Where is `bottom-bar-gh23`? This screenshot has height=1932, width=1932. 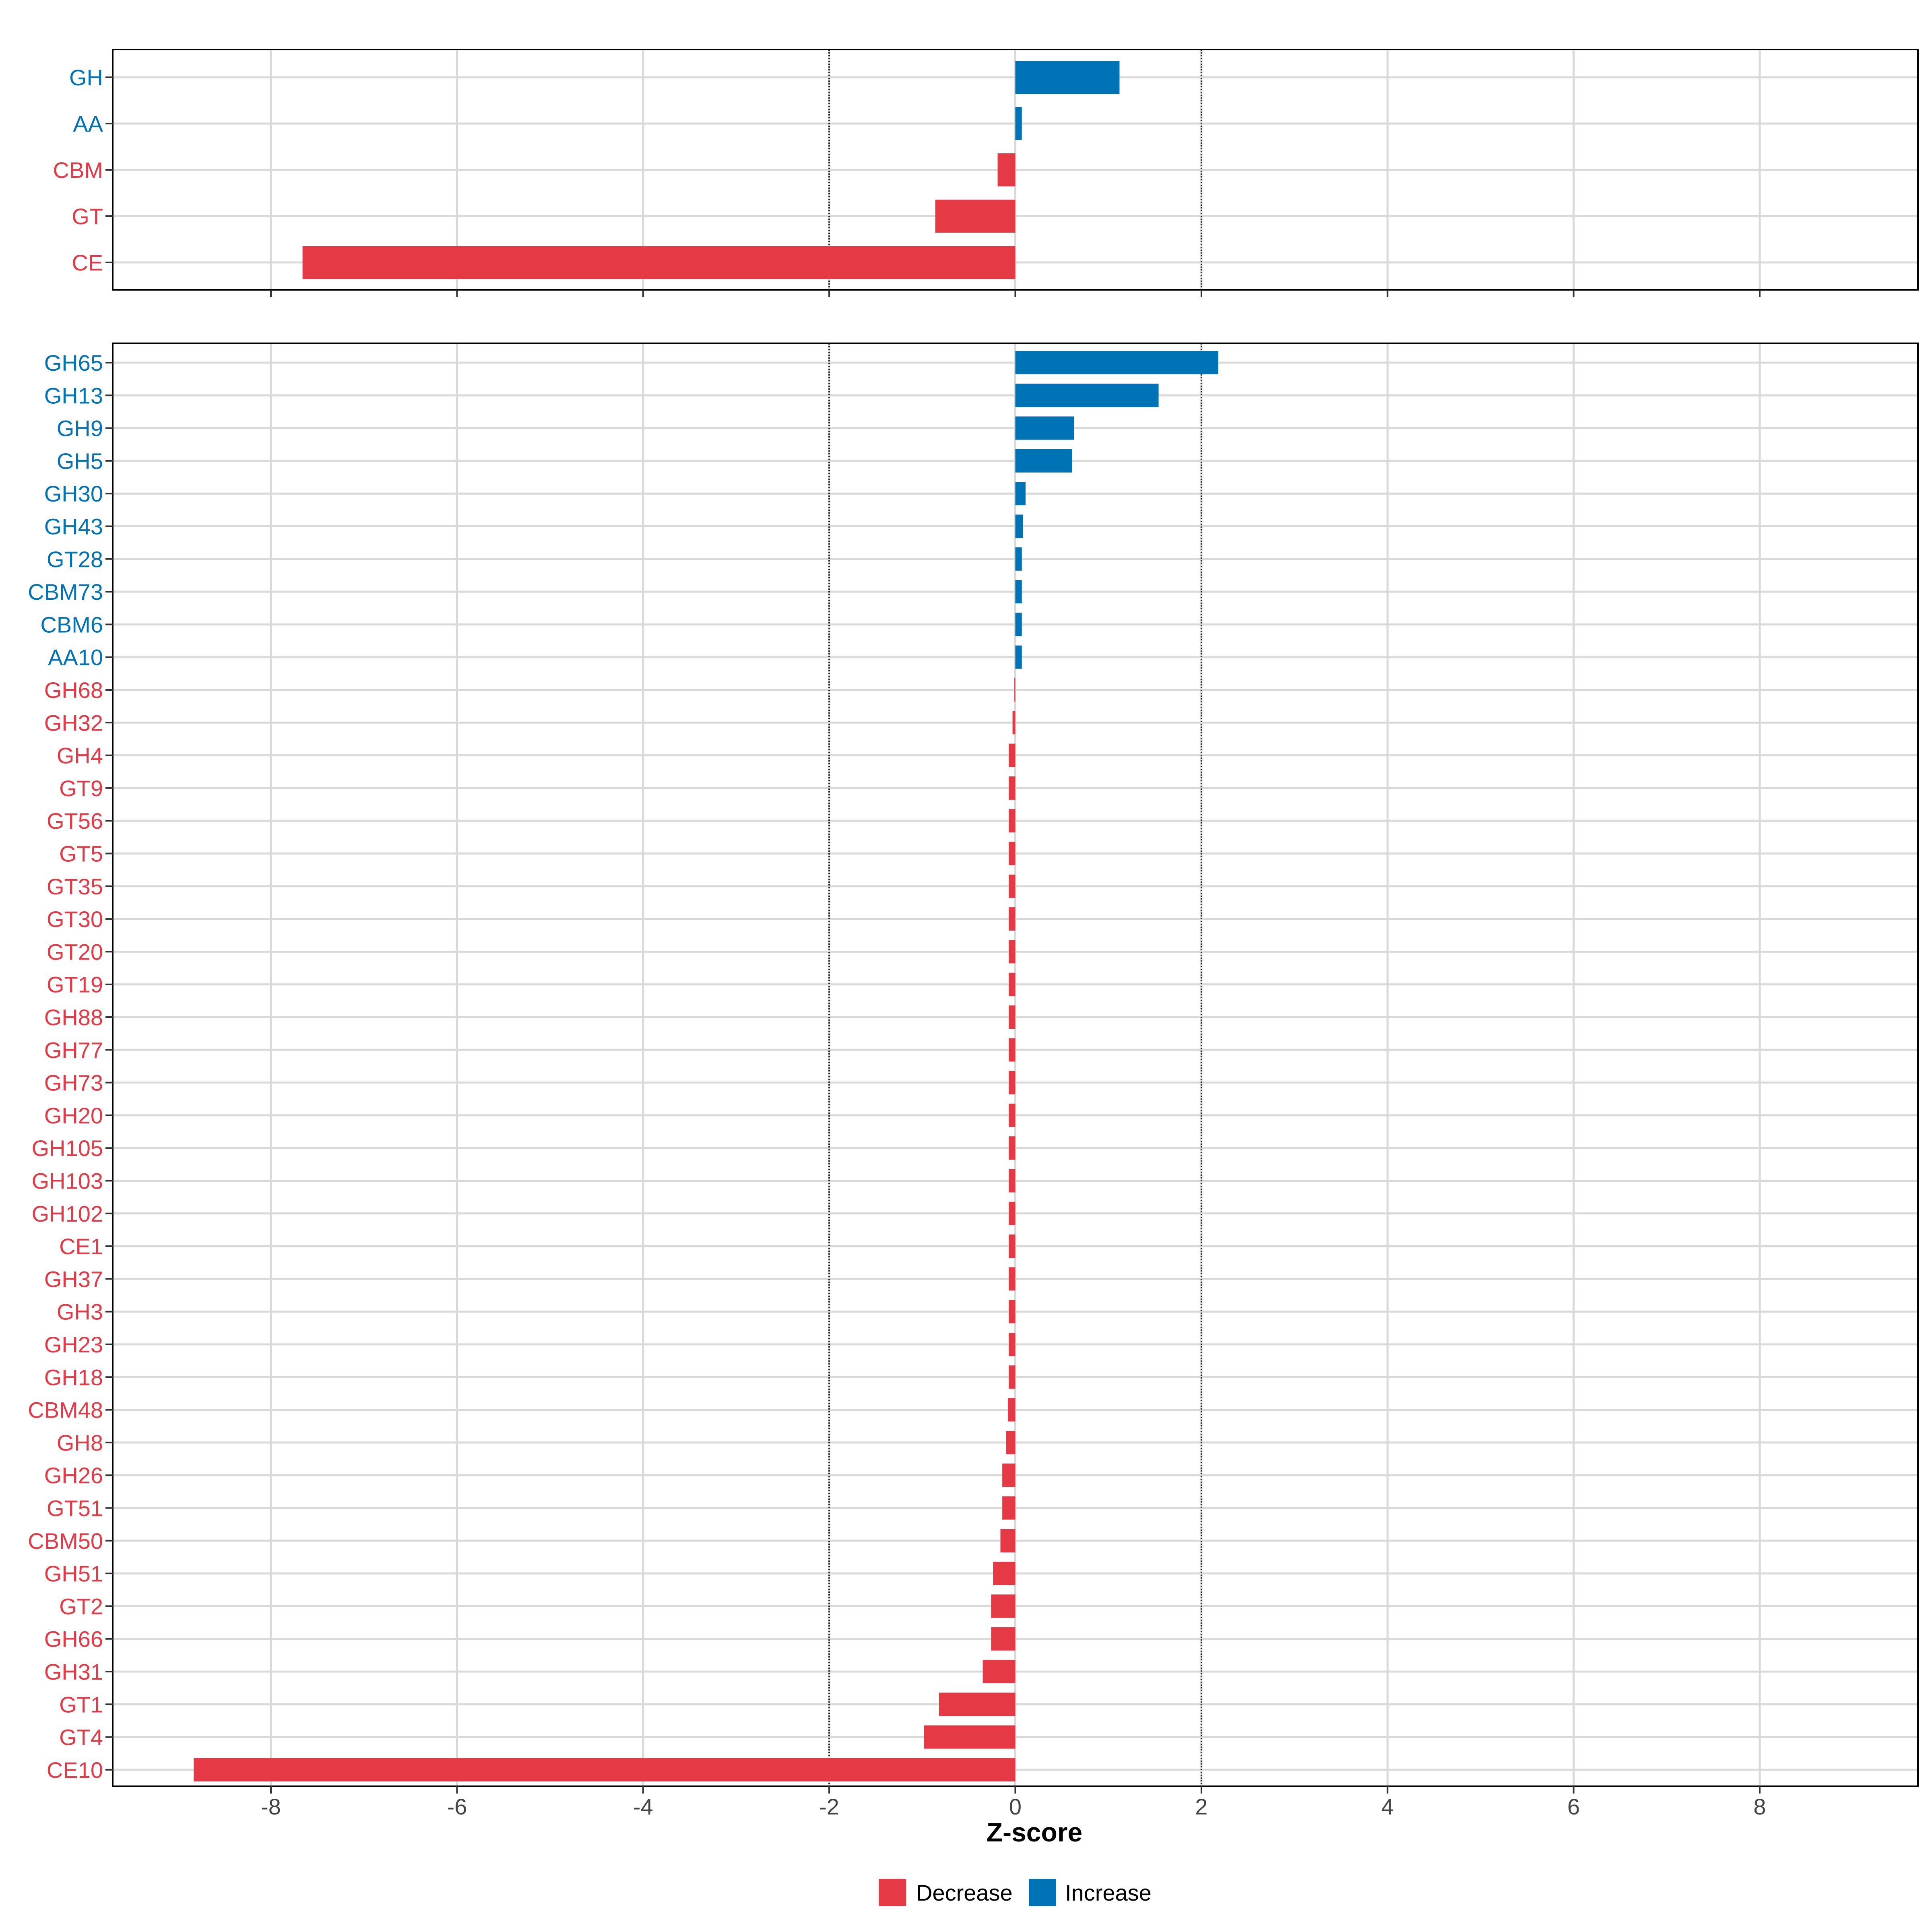
bottom-bar-gh23 is located at coordinates (1012, 1344).